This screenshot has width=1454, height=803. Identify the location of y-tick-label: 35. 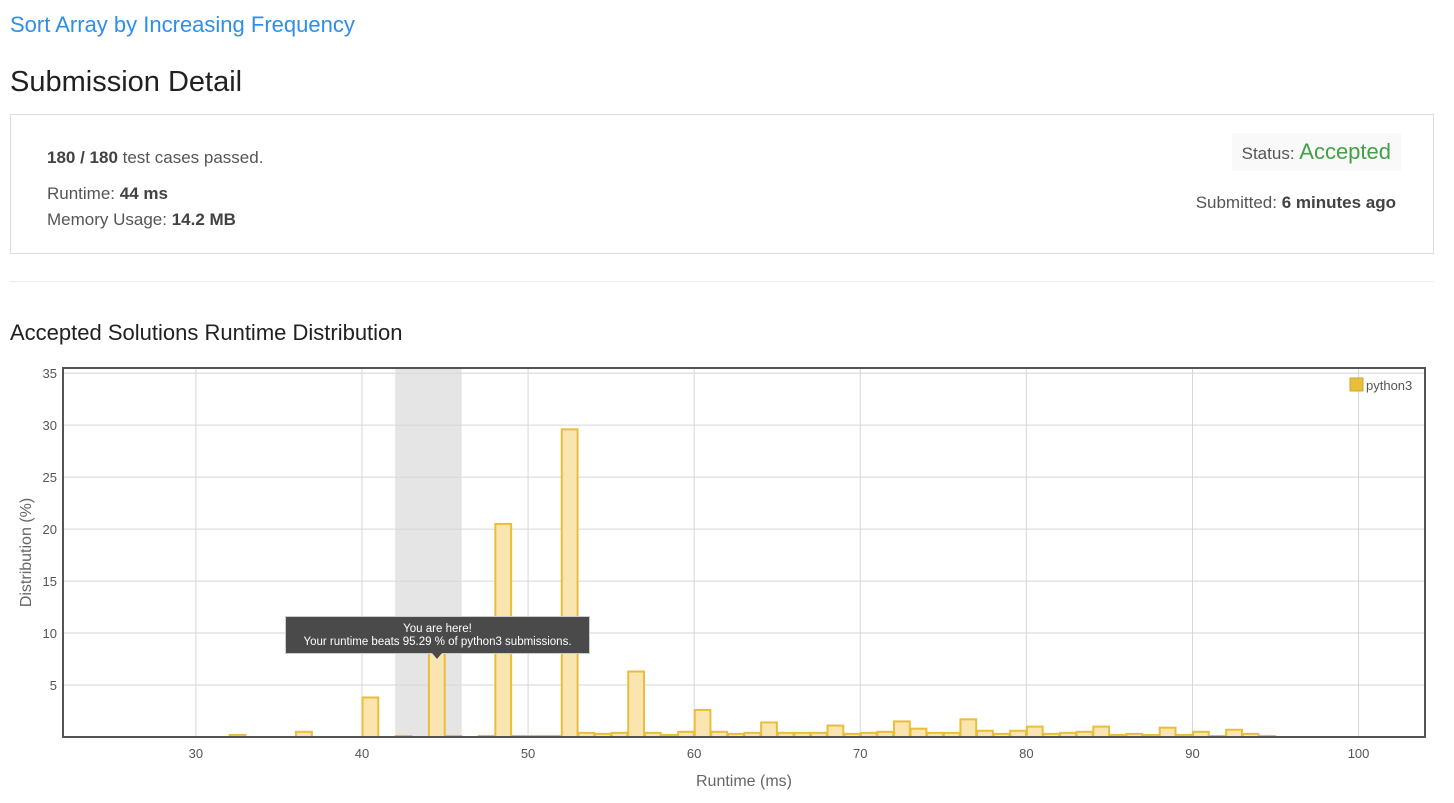
(50, 373).